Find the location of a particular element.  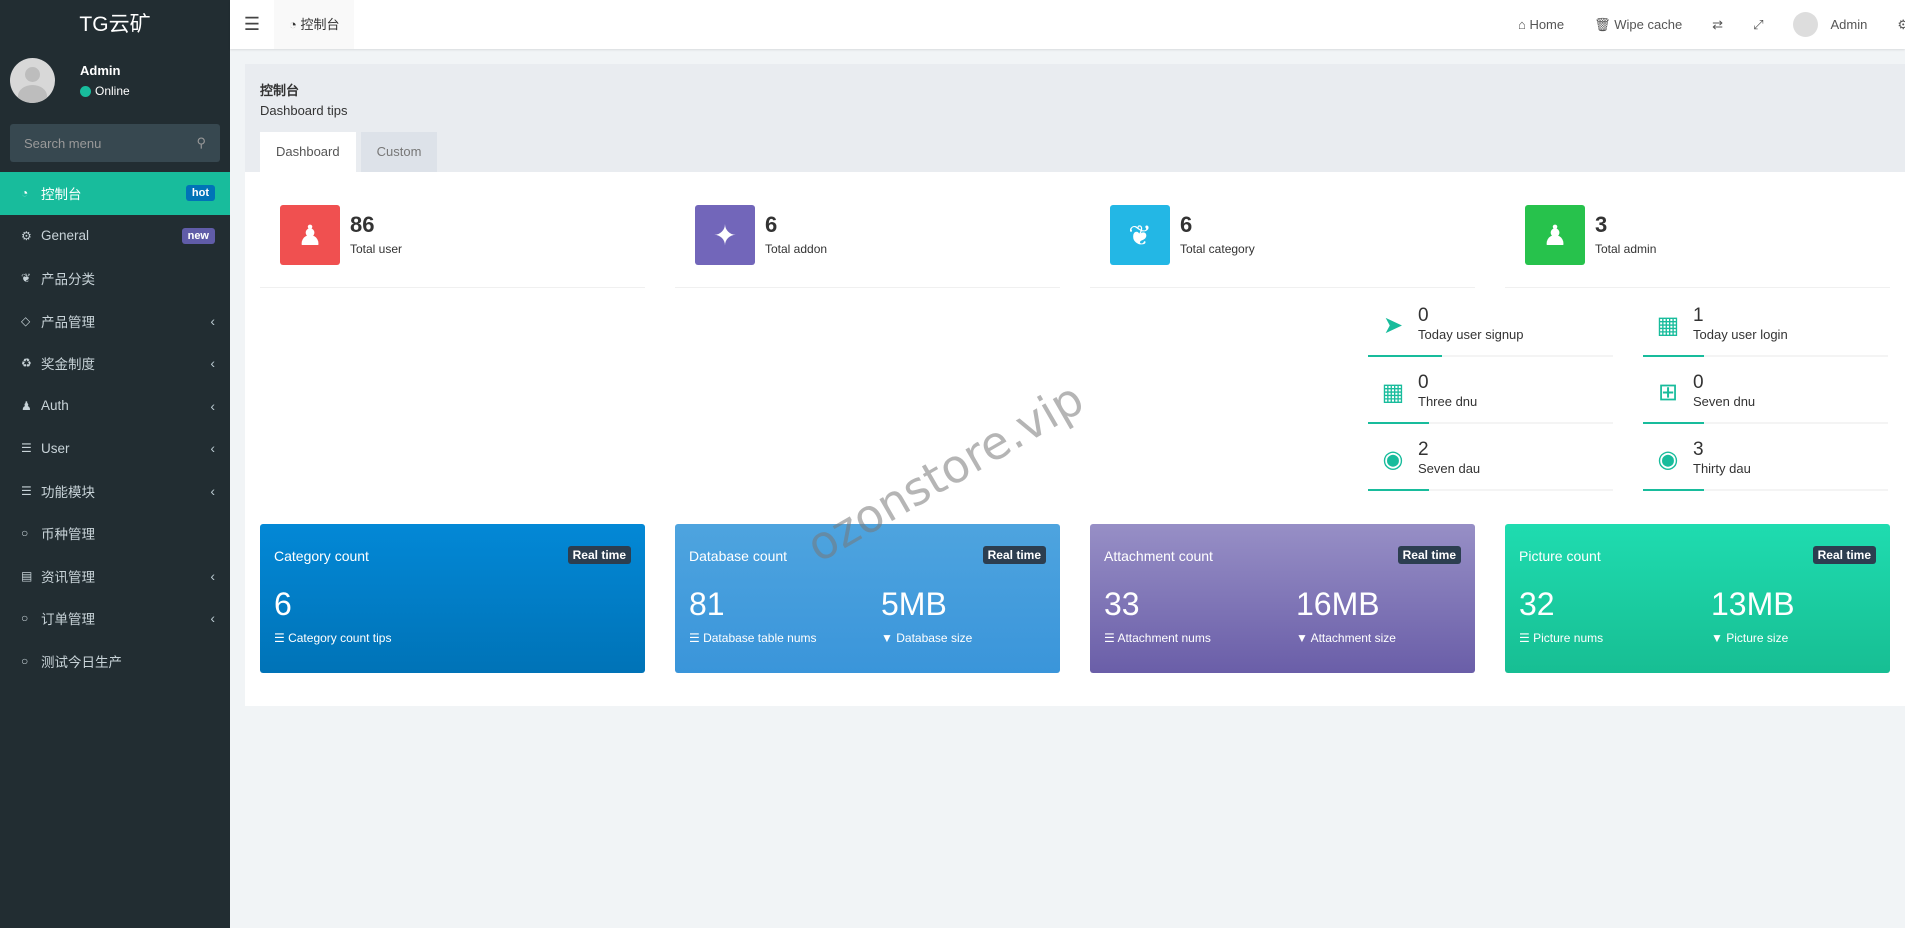

magic-icon: ✦ is located at coordinates (725, 235).